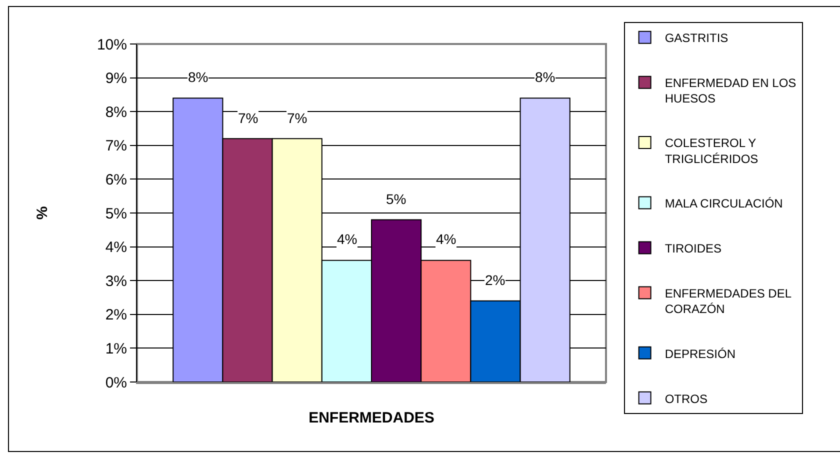  What do you see at coordinates (116, 213) in the screenshot?
I see `y-tick-label: 5%` at bounding box center [116, 213].